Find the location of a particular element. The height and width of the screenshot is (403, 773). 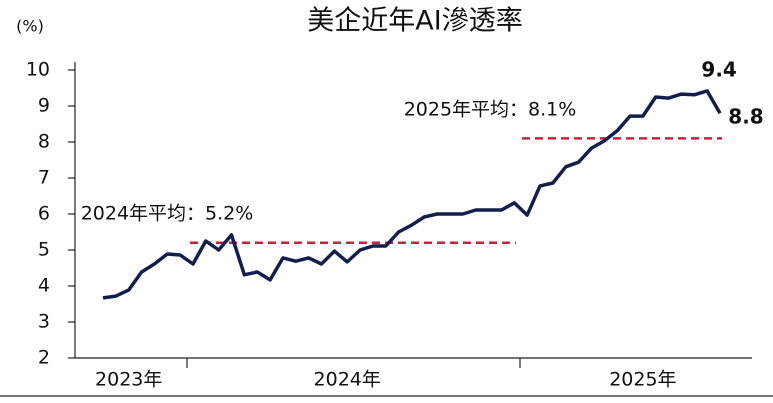

y-tick-label: 9 is located at coordinates (44, 106).